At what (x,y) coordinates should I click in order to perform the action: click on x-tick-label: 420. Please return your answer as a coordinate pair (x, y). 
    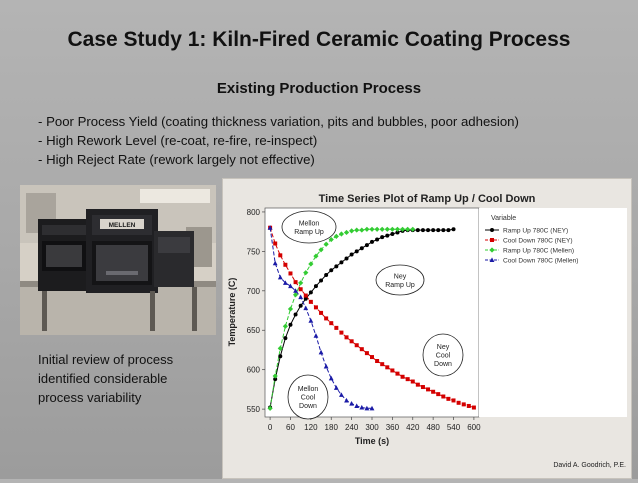
    Looking at the image, I should click on (413, 427).